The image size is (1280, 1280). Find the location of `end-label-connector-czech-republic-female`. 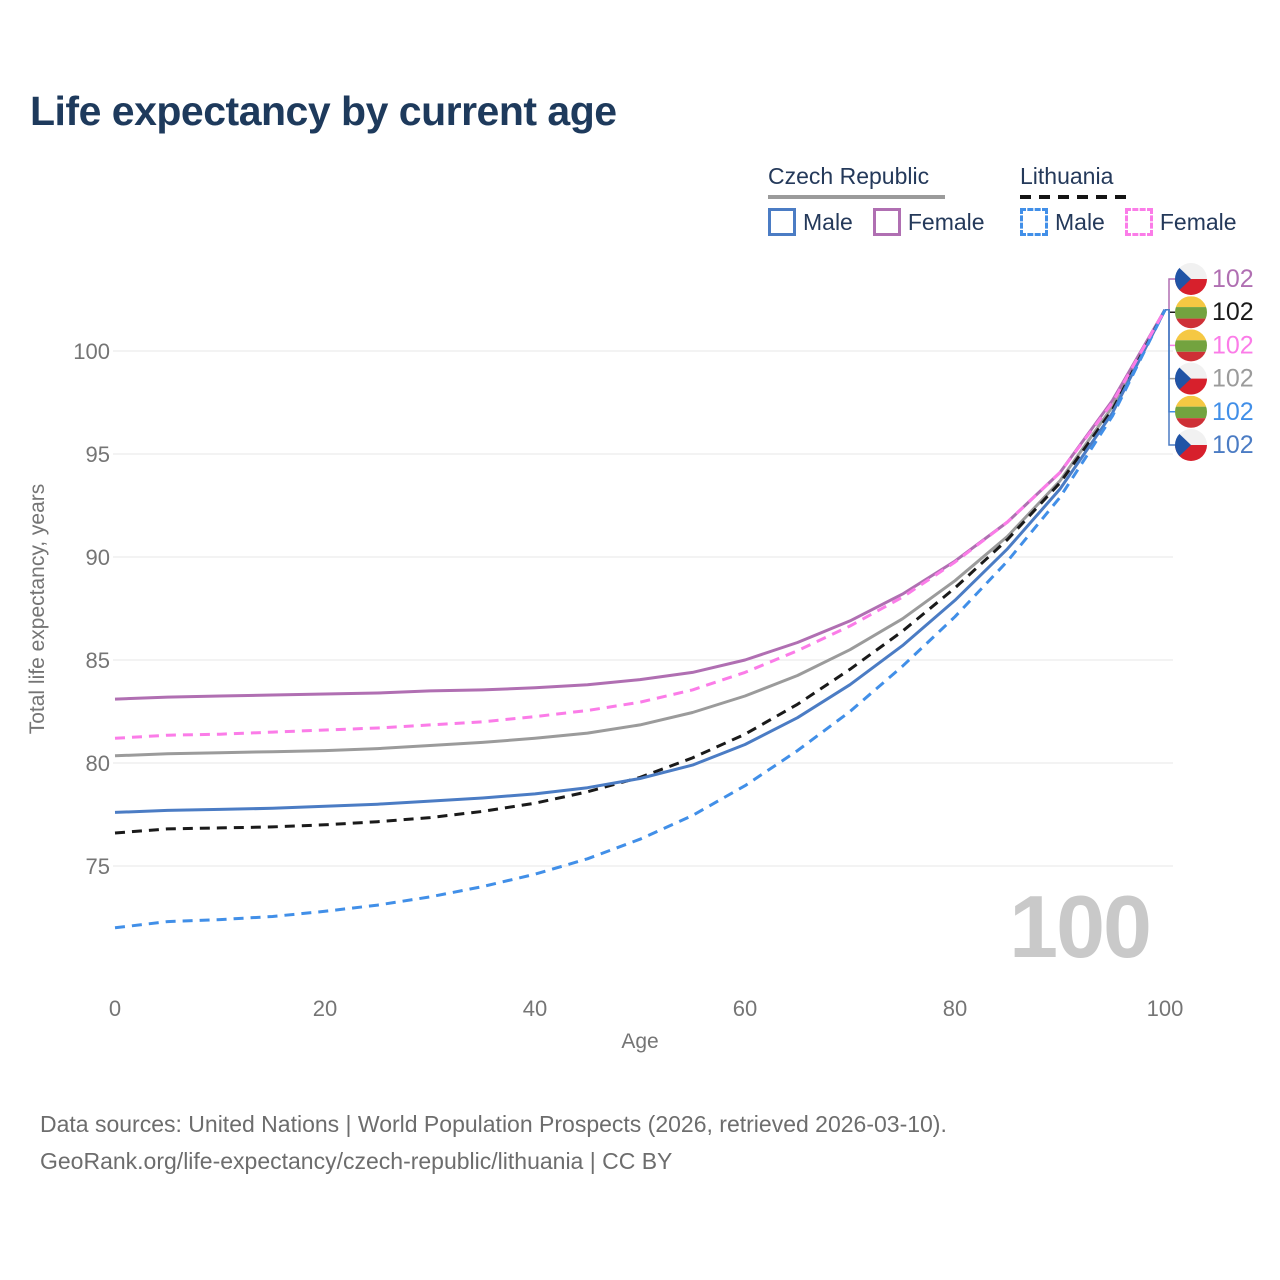

end-label-connector-czech-republic-female is located at coordinates (1170, 294).